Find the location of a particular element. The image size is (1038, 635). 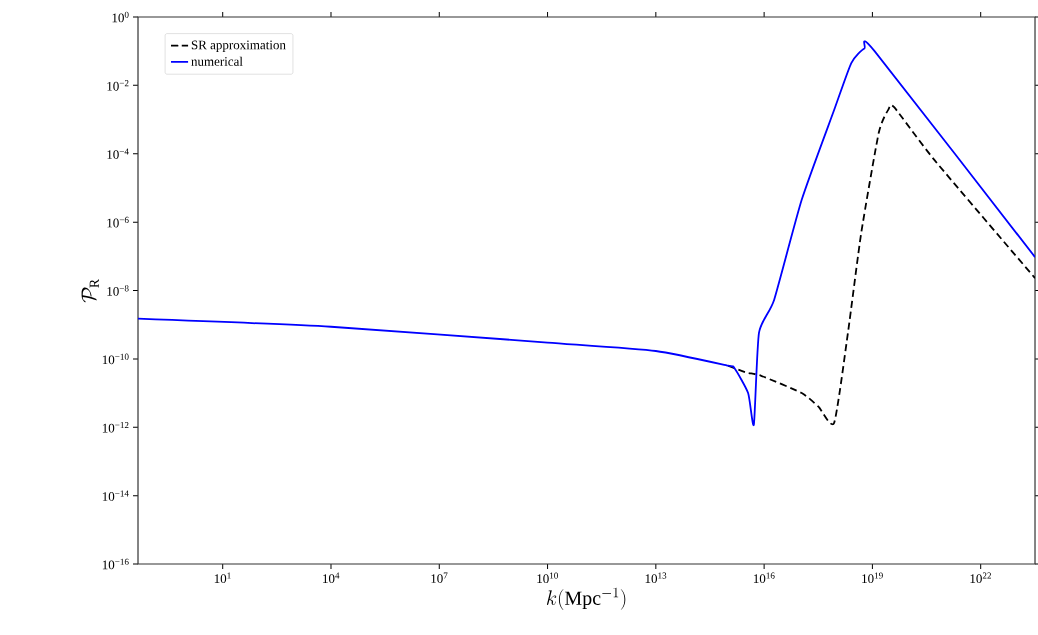

x-tick-label: 10$^{13}$ is located at coordinates (656, 578).